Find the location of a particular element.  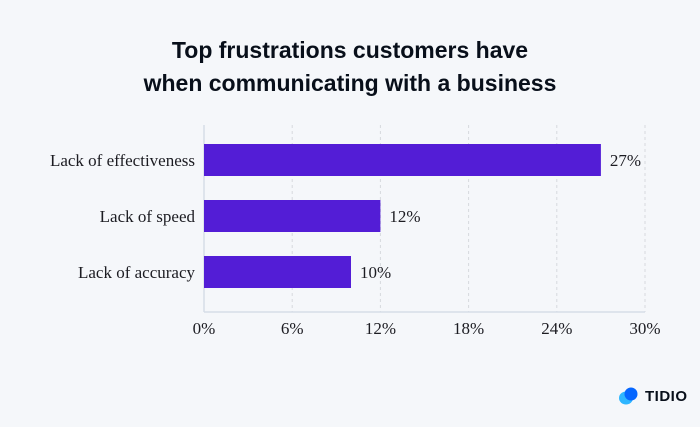

tidio-logo-icon is located at coordinates (628, 396).